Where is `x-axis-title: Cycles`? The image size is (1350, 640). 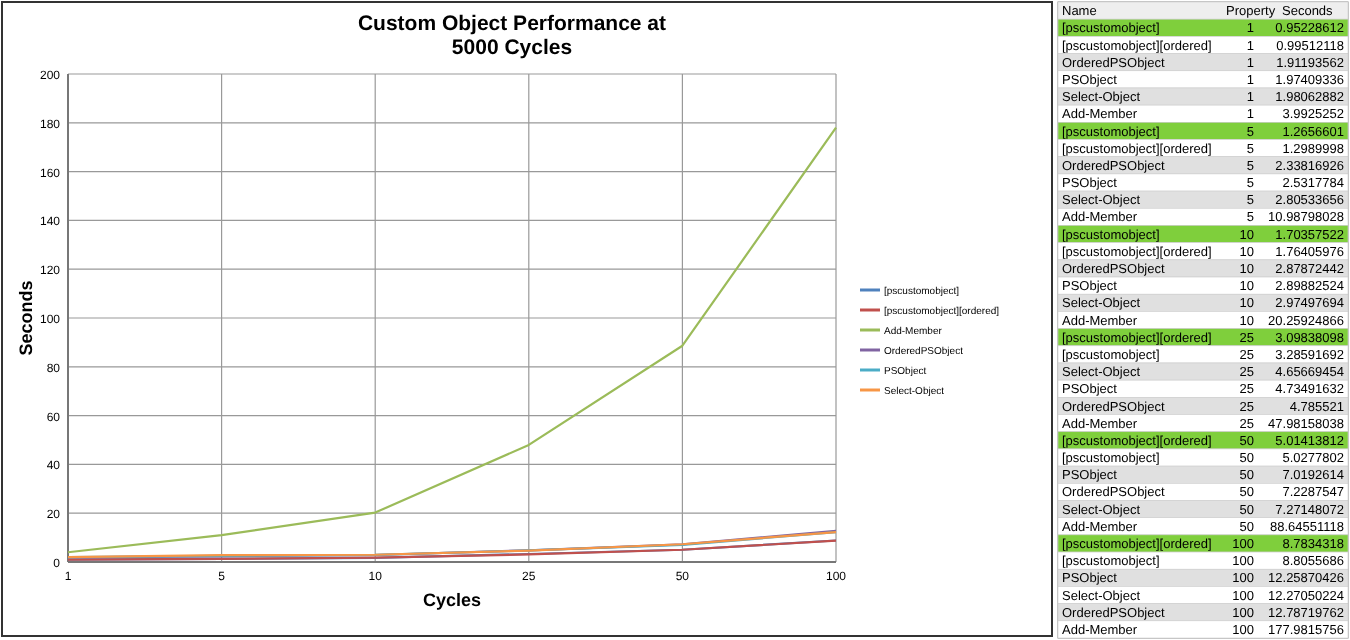
x-axis-title: Cycles is located at coordinates (452, 600).